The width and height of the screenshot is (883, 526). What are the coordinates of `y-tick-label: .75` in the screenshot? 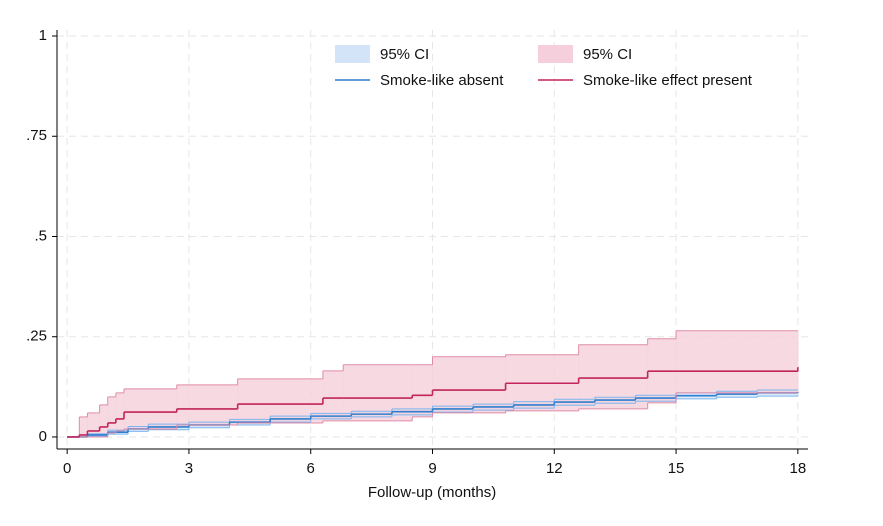 It's located at (36, 135).